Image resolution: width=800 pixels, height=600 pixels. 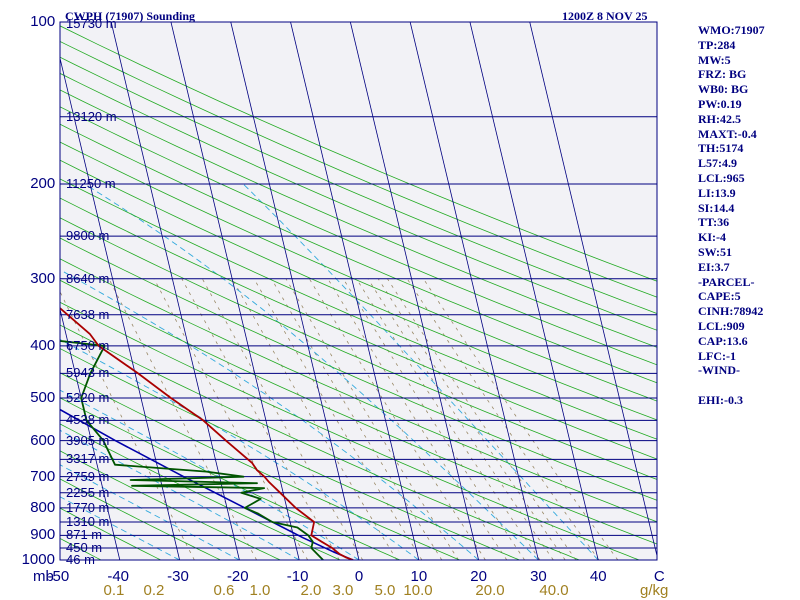 I want to click on index-line: SW:51, so click(x=715, y=251).